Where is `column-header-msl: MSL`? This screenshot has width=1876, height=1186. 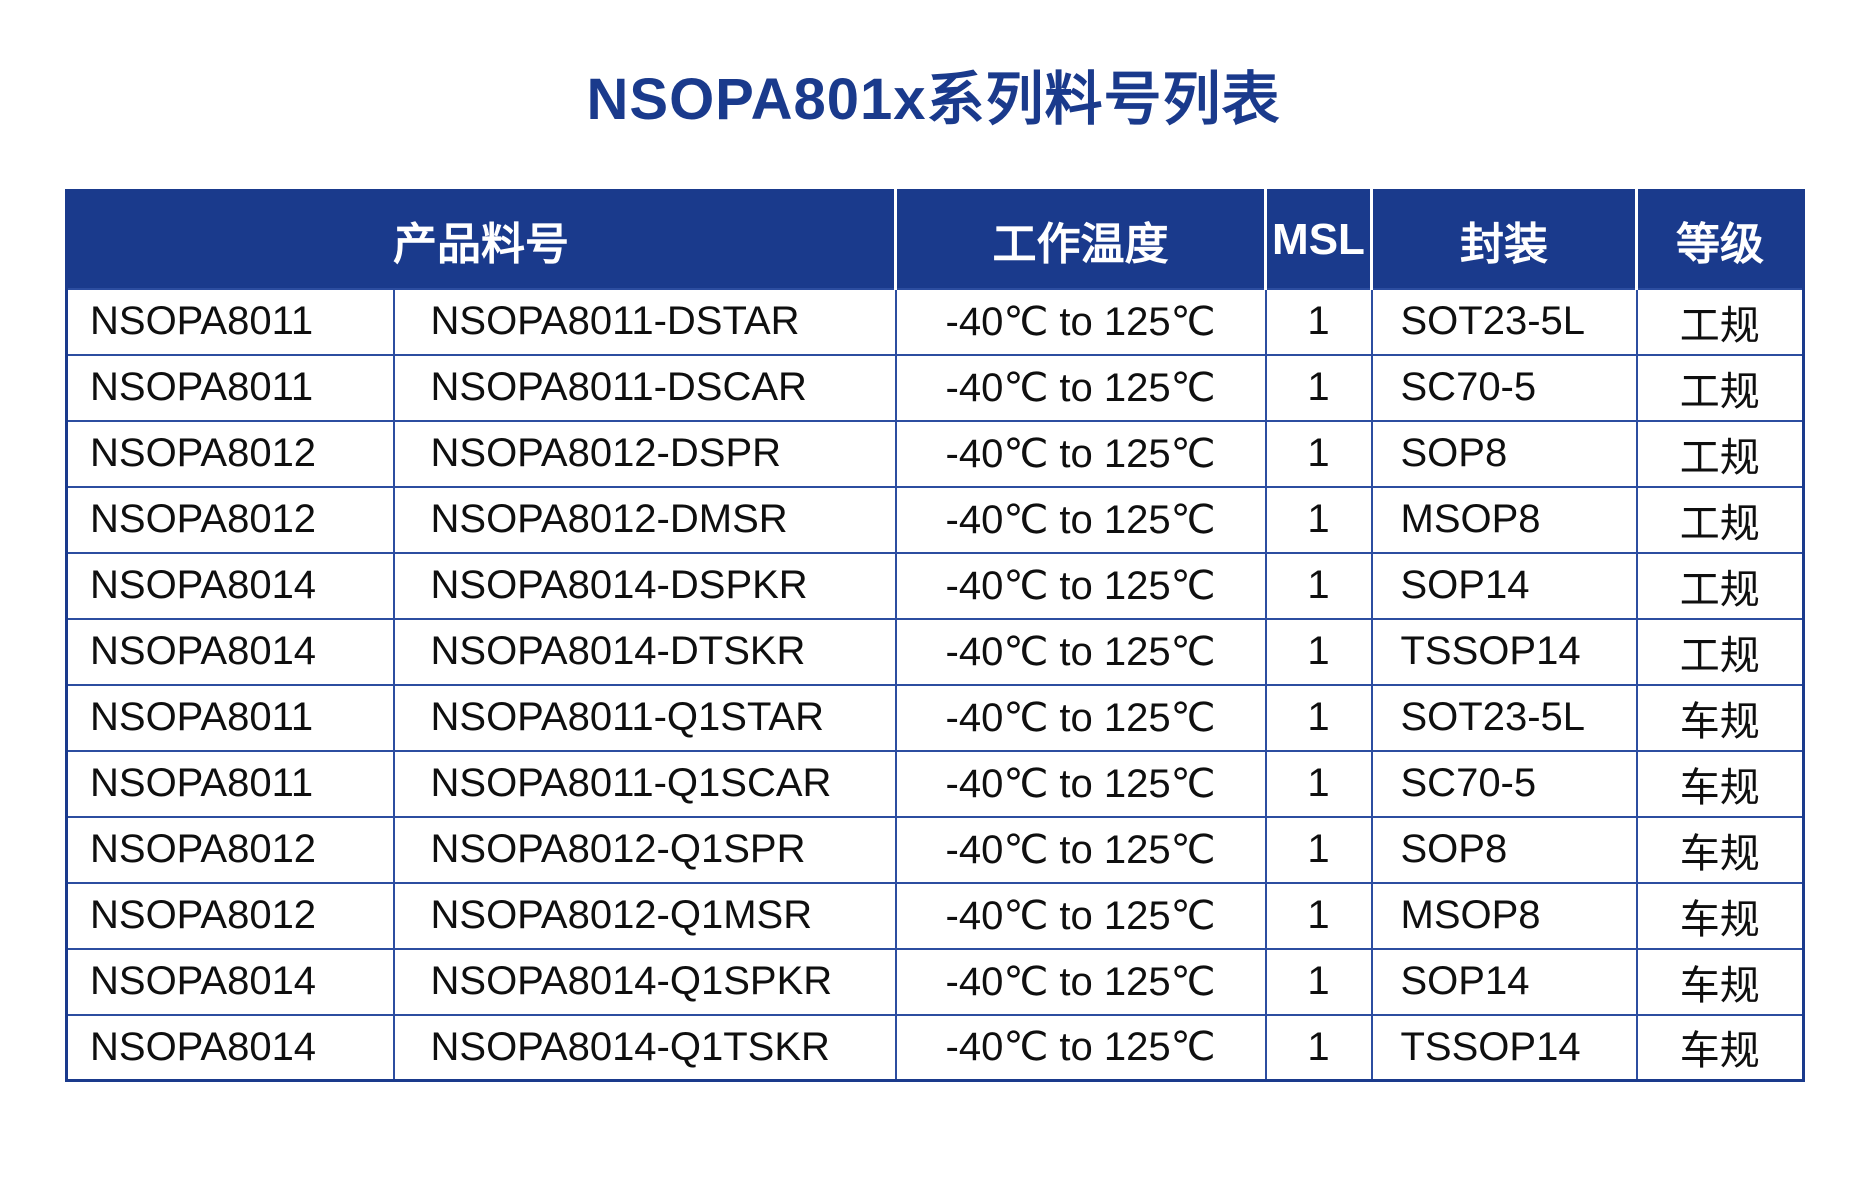
column-header-msl: MSL is located at coordinates (1318, 239).